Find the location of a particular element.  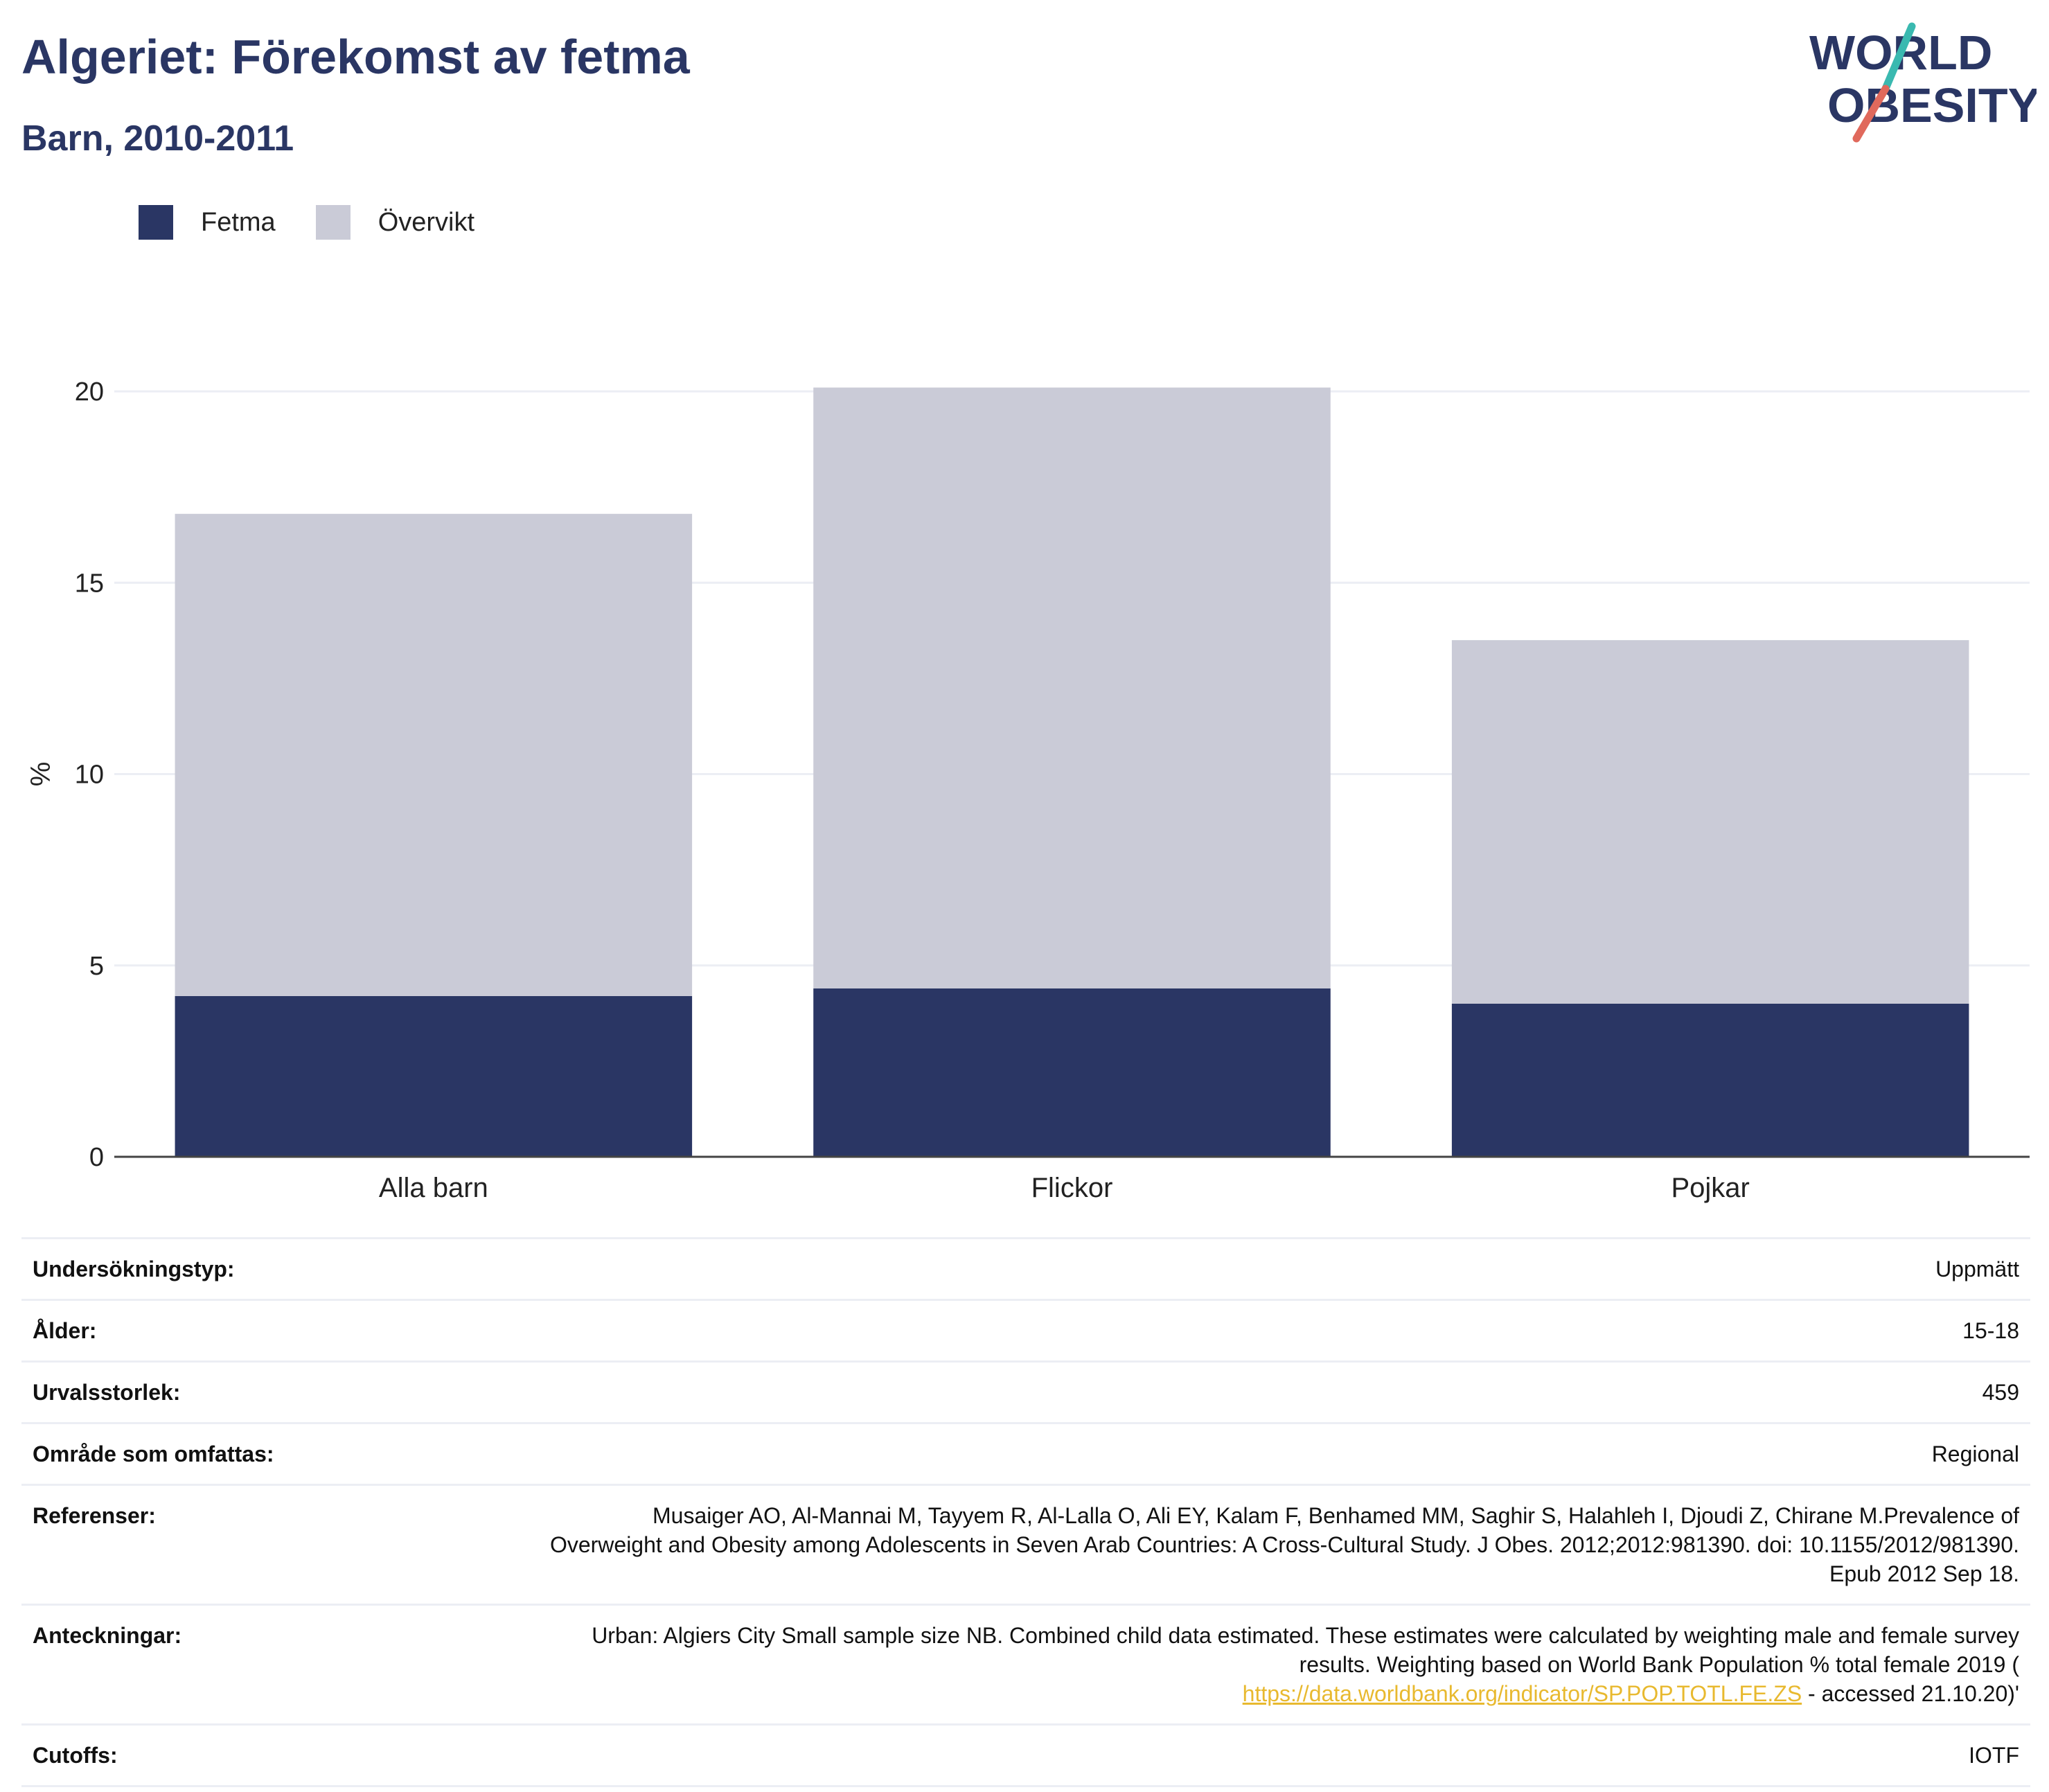

info-value: Regional is located at coordinates (1280, 1453).